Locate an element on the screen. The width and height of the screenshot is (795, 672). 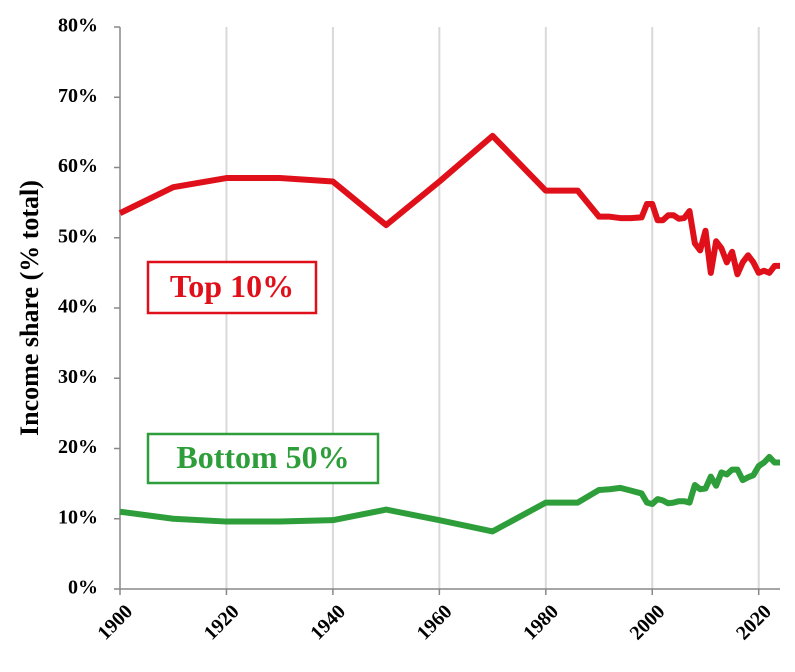
series-label: Bottom 50% is located at coordinates (262, 457).